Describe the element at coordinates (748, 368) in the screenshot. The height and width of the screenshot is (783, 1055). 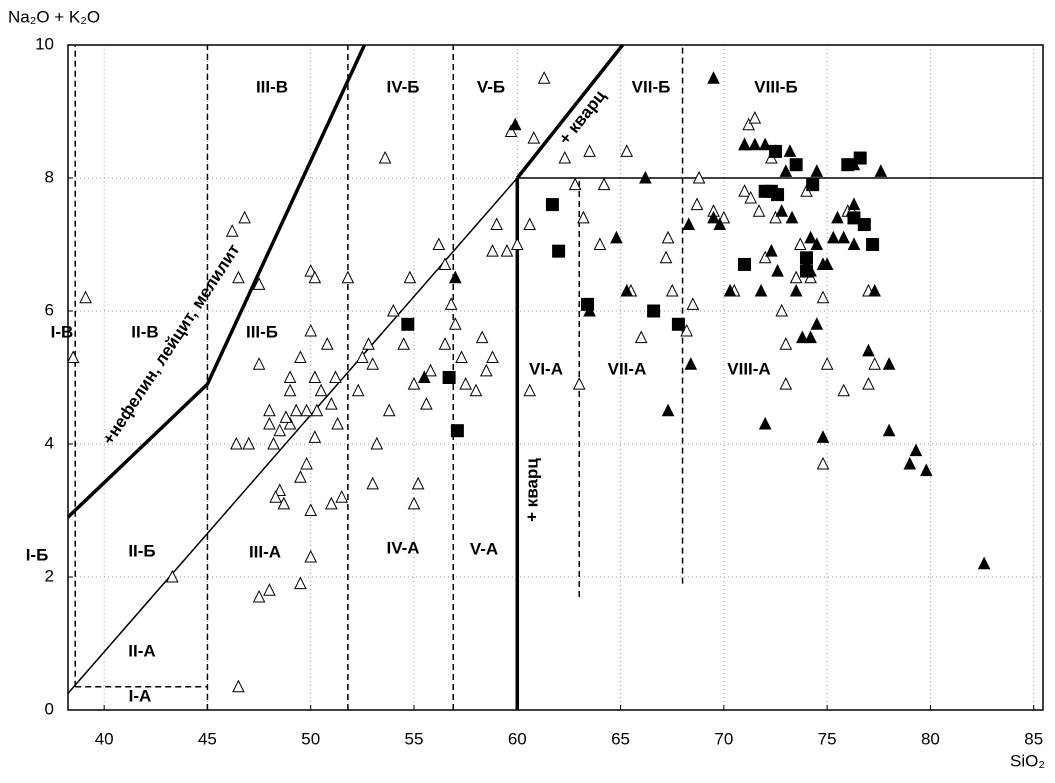
I see `zone-label: VIII-А` at that location.